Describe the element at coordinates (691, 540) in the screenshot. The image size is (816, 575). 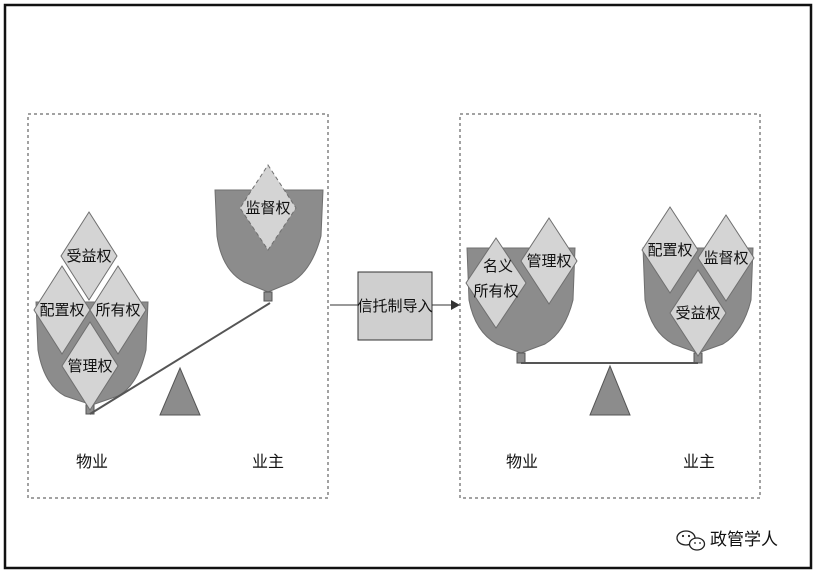
I see `wechat-icon` at that location.